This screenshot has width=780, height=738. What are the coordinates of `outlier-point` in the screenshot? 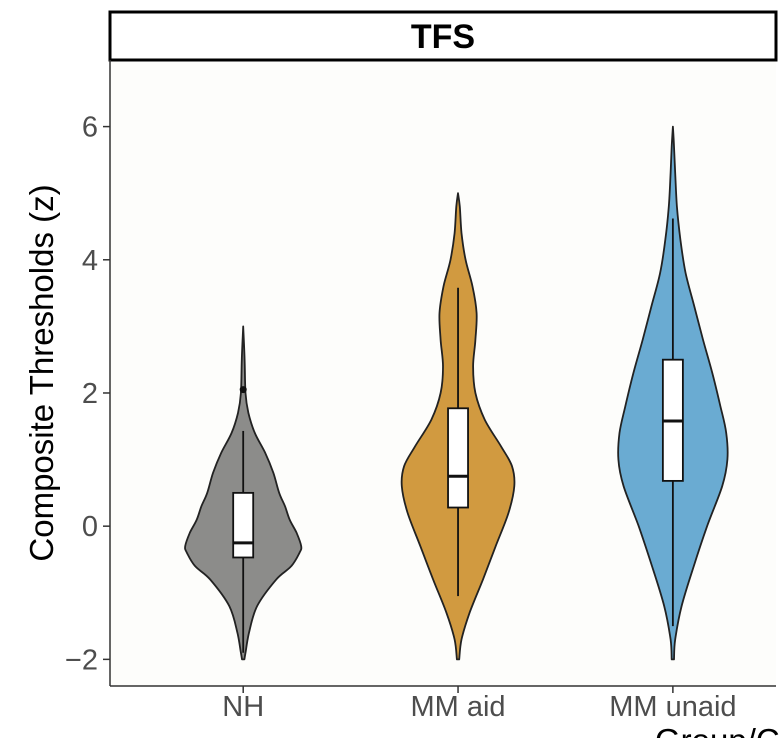 It's located at (243, 390).